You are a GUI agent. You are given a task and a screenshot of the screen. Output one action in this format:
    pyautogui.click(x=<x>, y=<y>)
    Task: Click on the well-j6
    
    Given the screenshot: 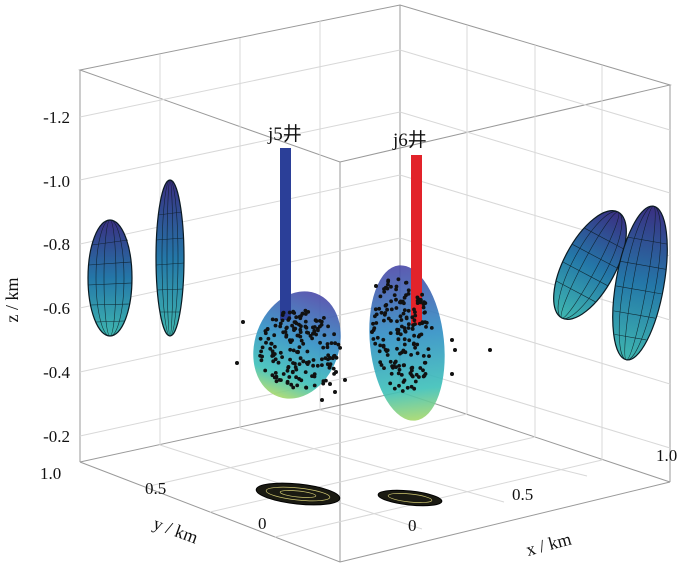 What is the action you would take?
    pyautogui.click(x=416, y=240)
    